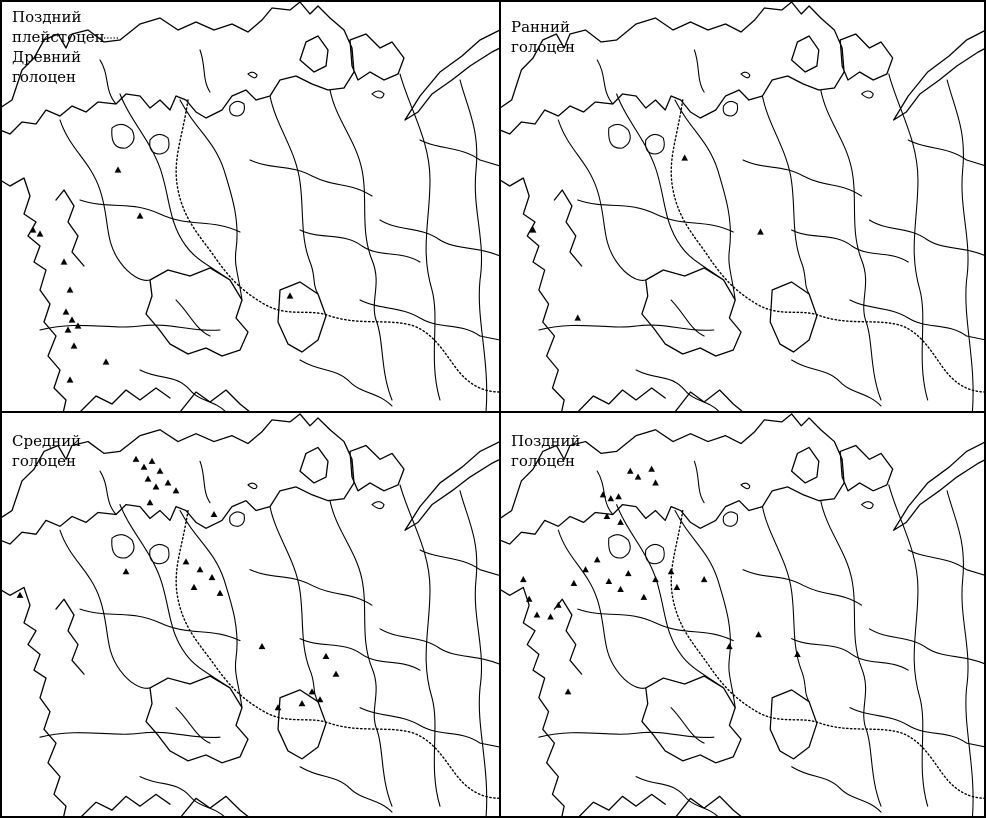 Image resolution: width=986 pixels, height=818 pixels. Describe the element at coordinates (60, 47) in the screenshot. I see `panel-label: Поздний плейстоцен Древний голоцен` at that location.